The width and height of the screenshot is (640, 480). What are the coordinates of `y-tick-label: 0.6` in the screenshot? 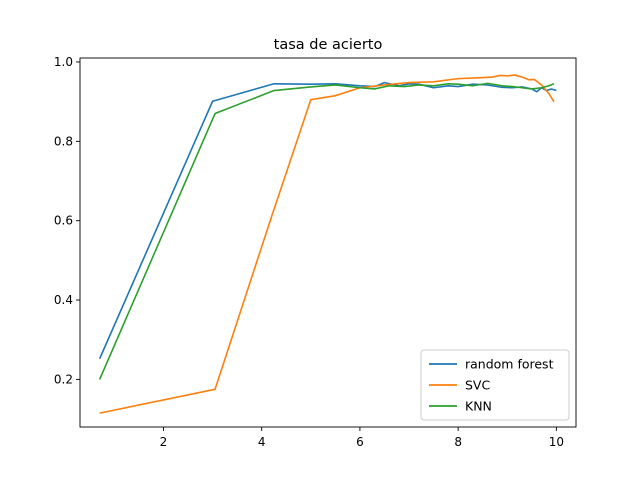 It's located at (63, 221).